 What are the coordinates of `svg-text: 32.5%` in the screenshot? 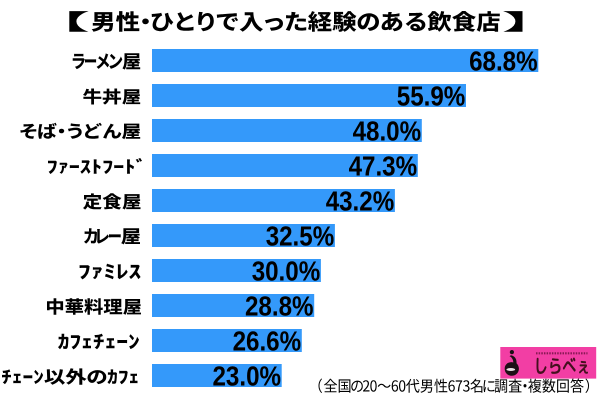 It's located at (300, 235).